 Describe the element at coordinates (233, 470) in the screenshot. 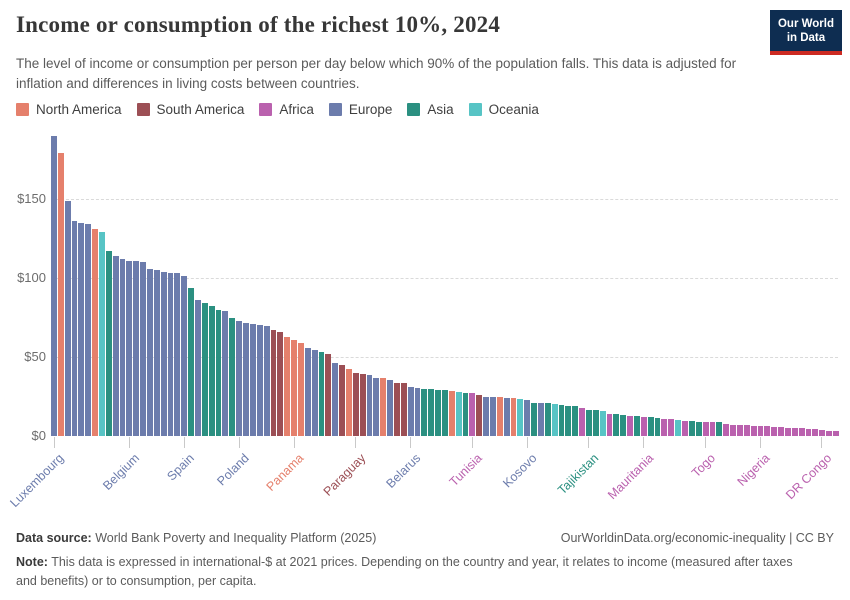

I see `x-axis-label-poland: Poland` at that location.